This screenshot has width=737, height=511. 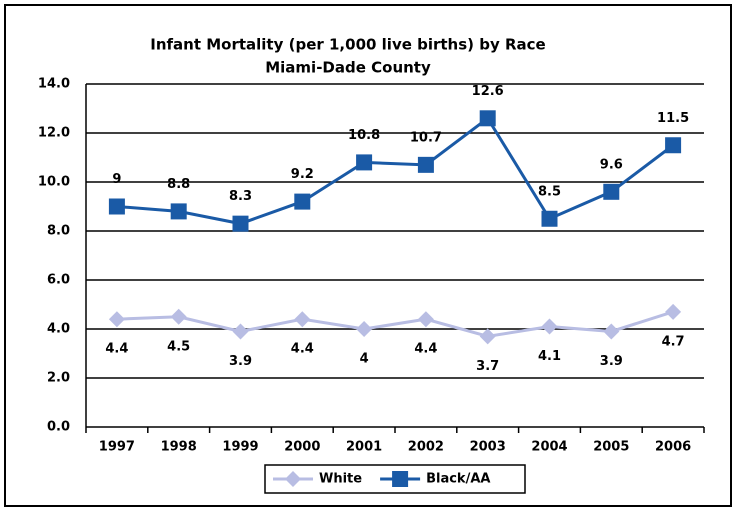 I want to click on data-label: 4.7, so click(x=673, y=341).